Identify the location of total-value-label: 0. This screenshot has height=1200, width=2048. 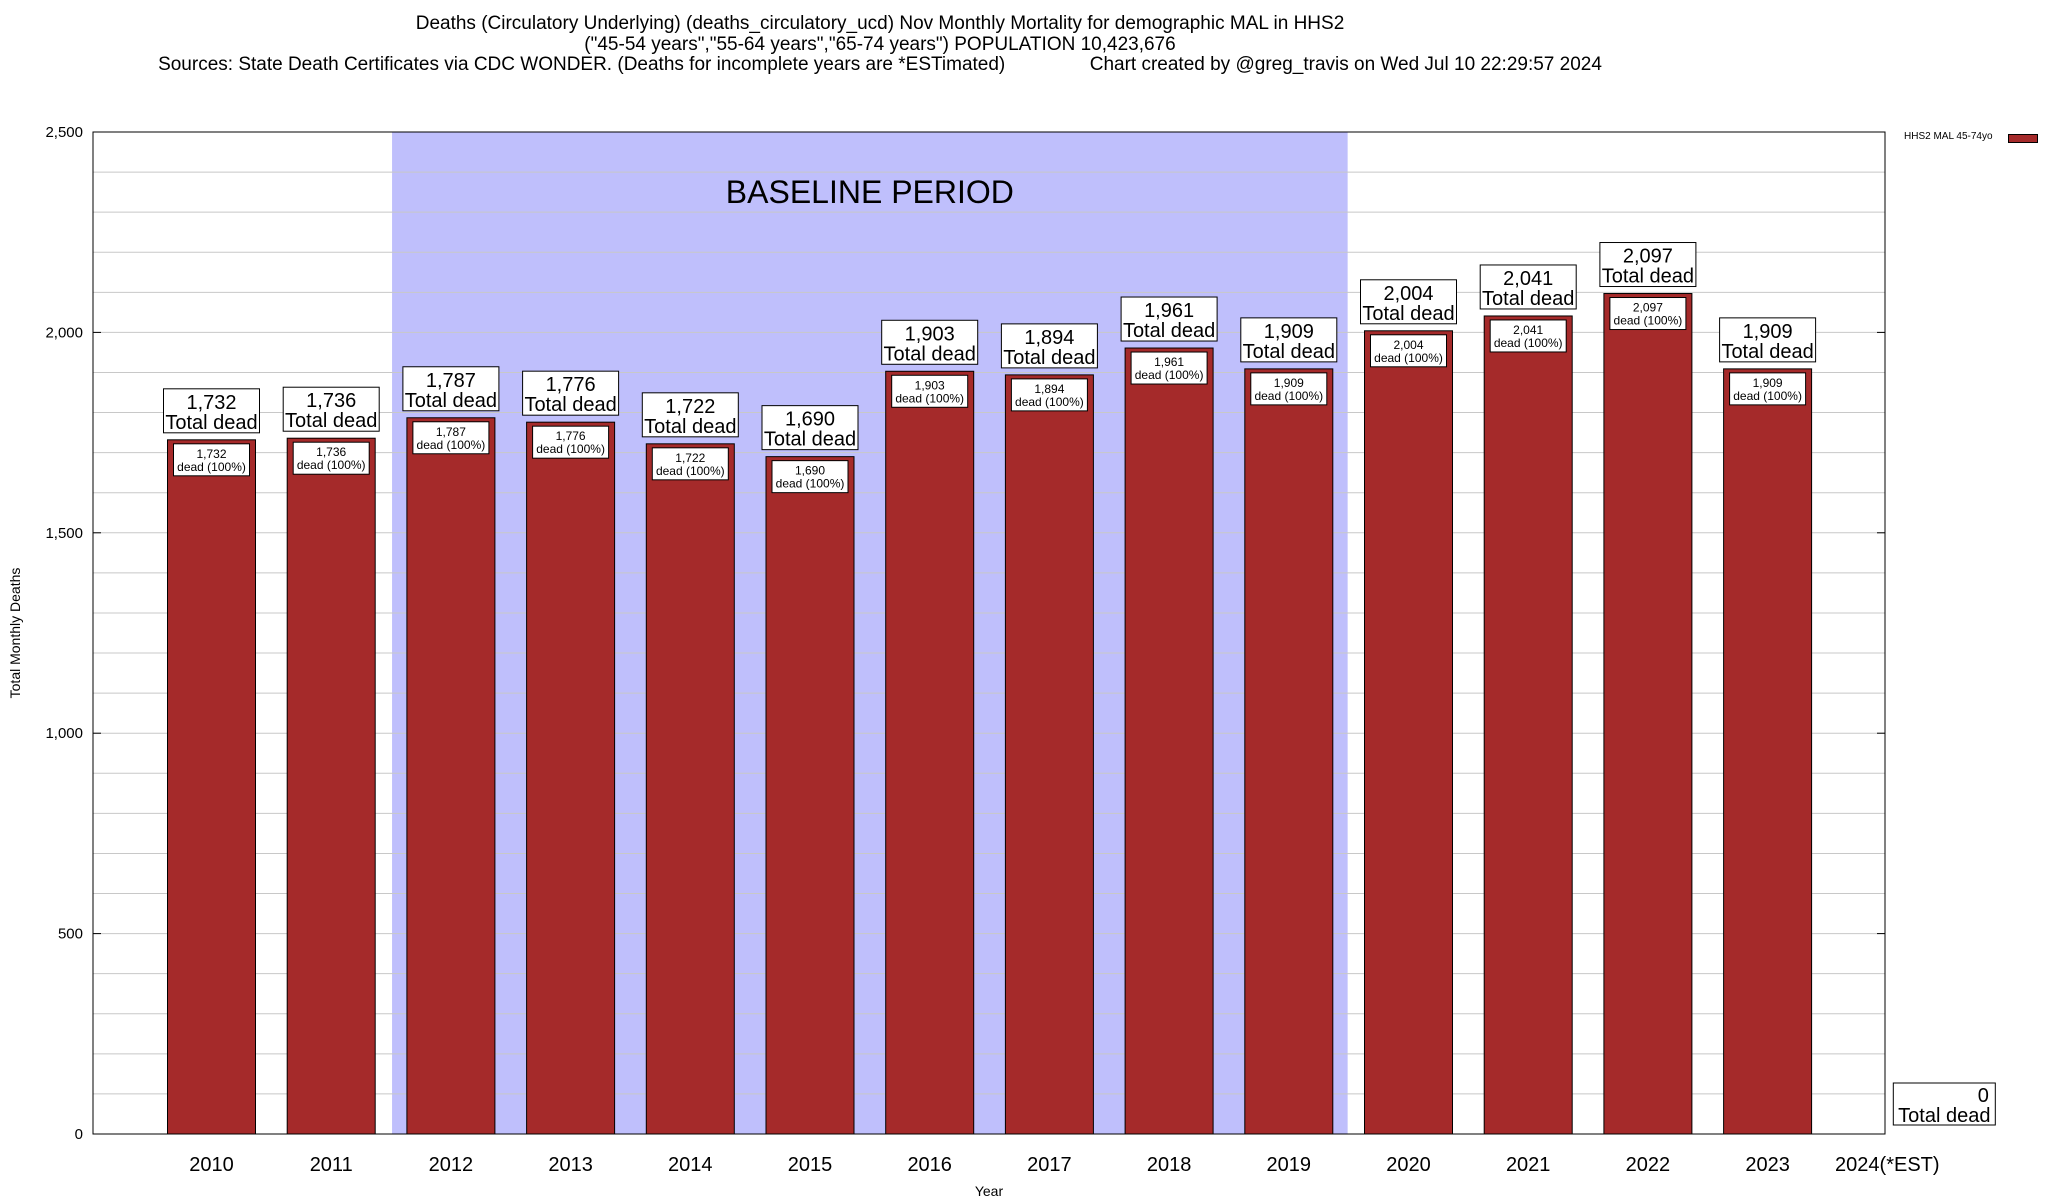
(1983, 1096).